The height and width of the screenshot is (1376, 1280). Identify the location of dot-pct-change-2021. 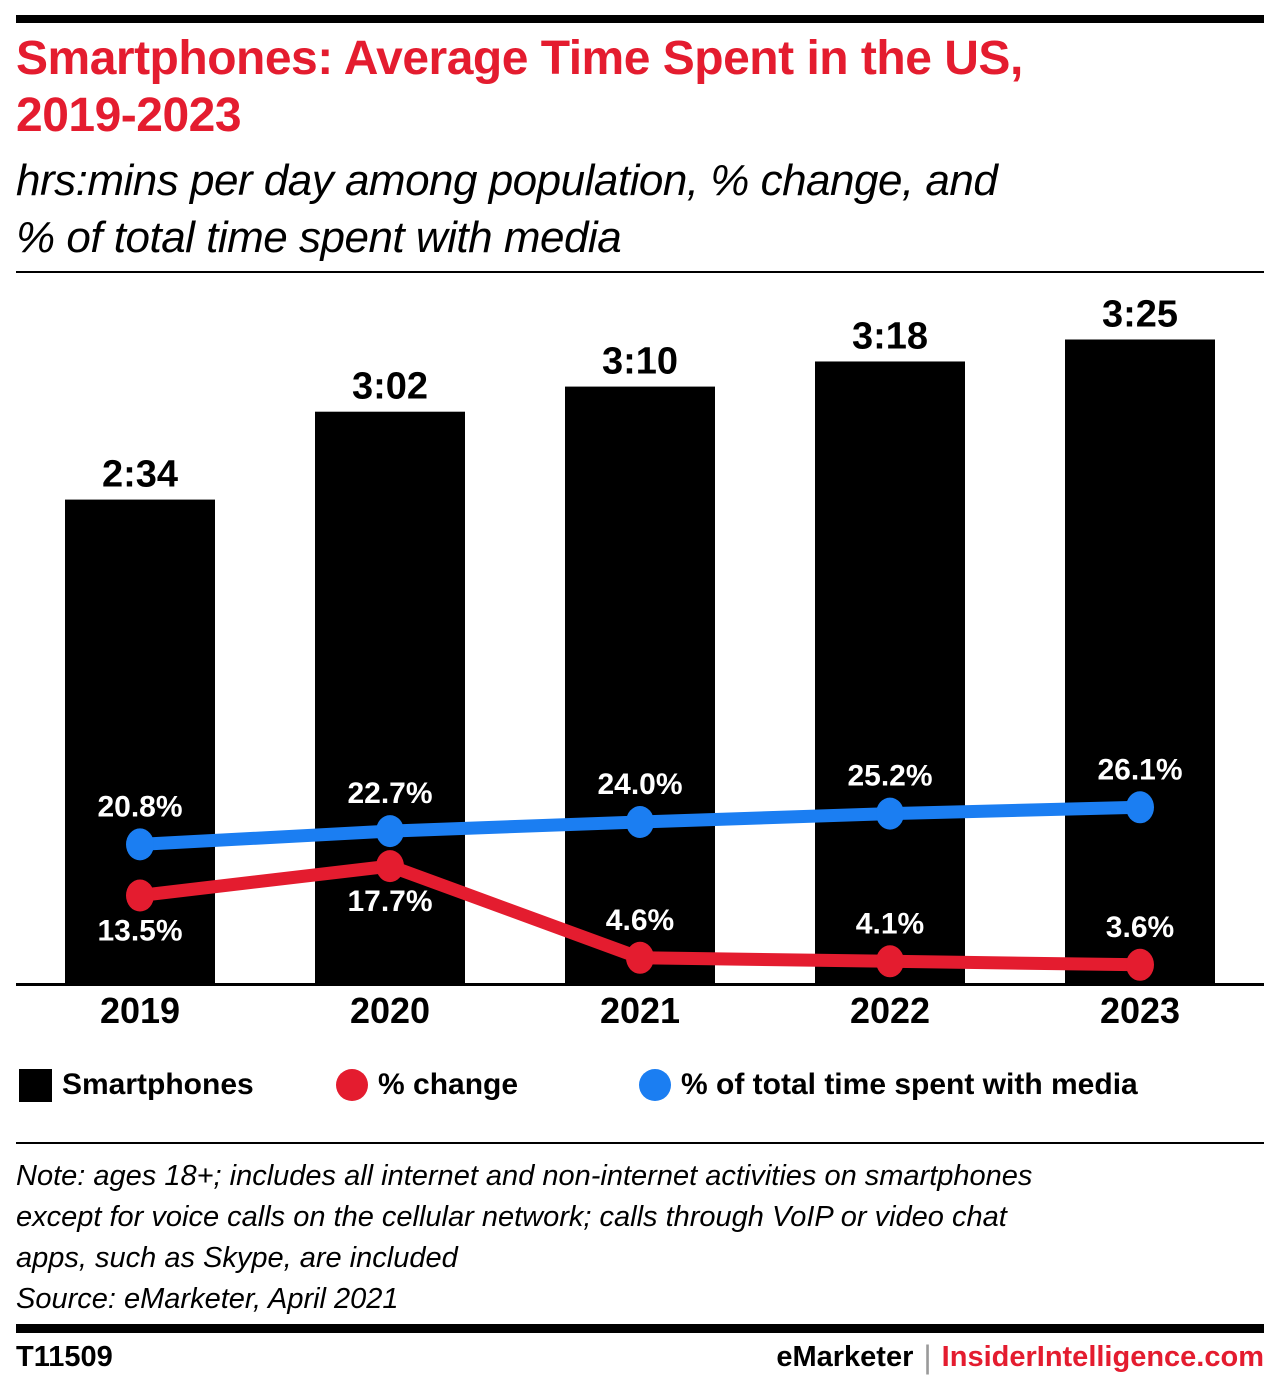
(640, 957).